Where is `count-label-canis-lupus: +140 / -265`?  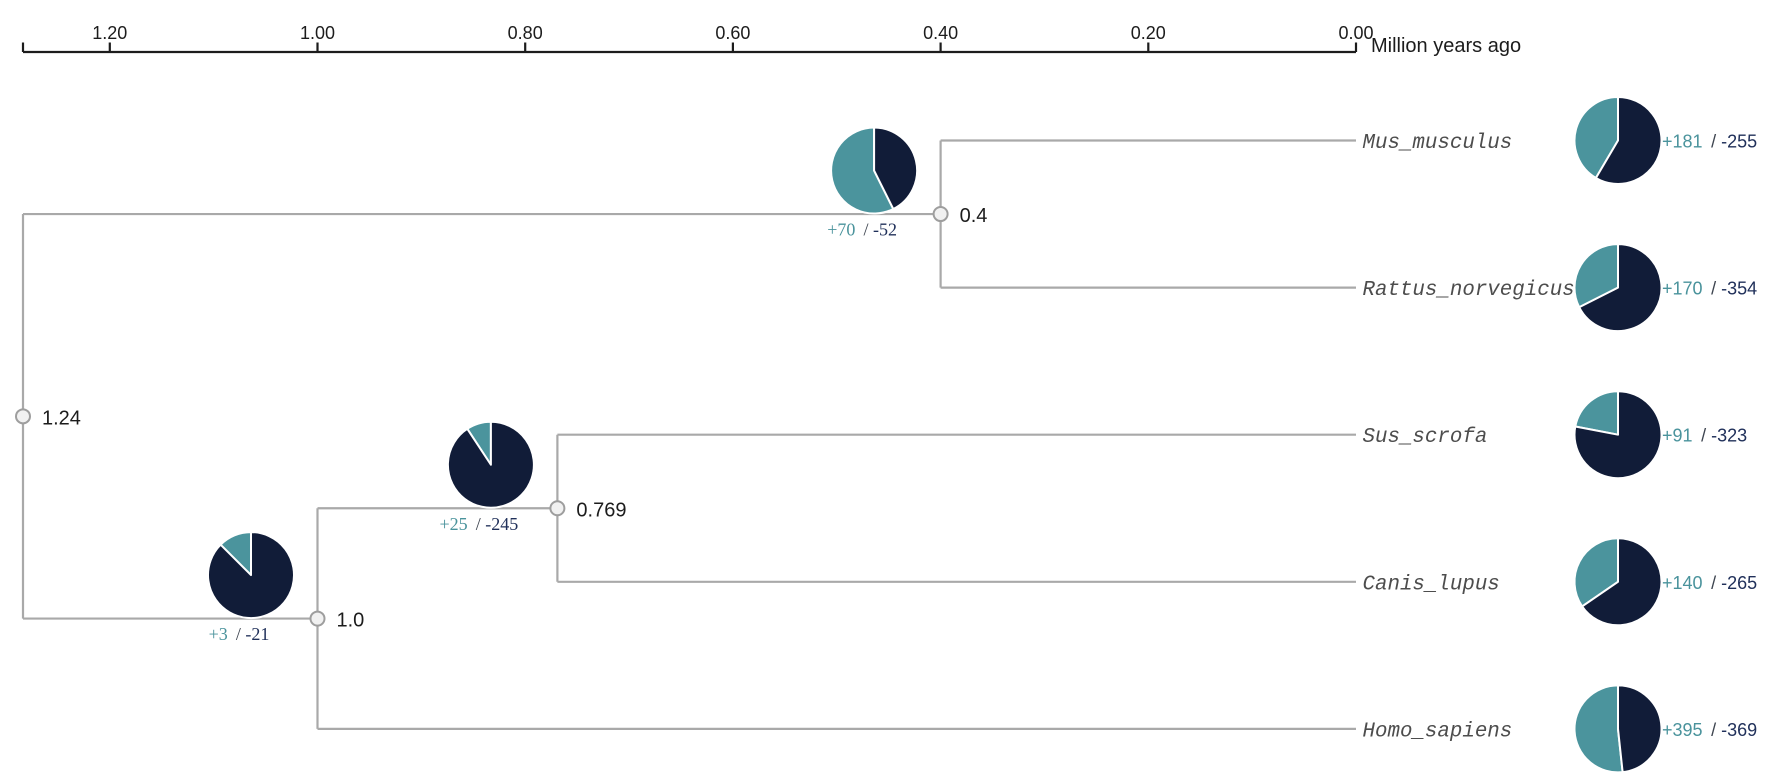
count-label-canis-lupus: +140 / -265 is located at coordinates (1709, 583).